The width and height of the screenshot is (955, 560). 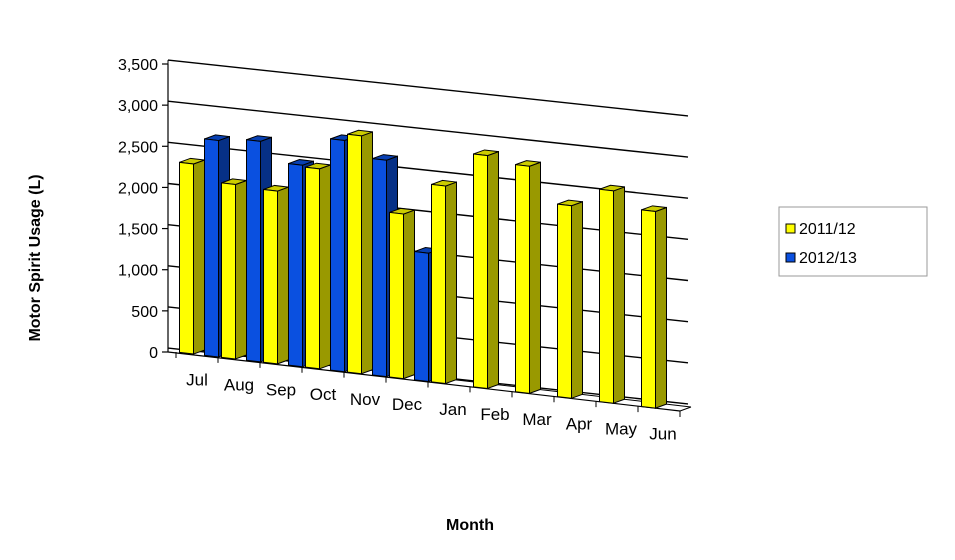 I want to click on x-tick-label-jul: Jul, so click(x=197, y=379).